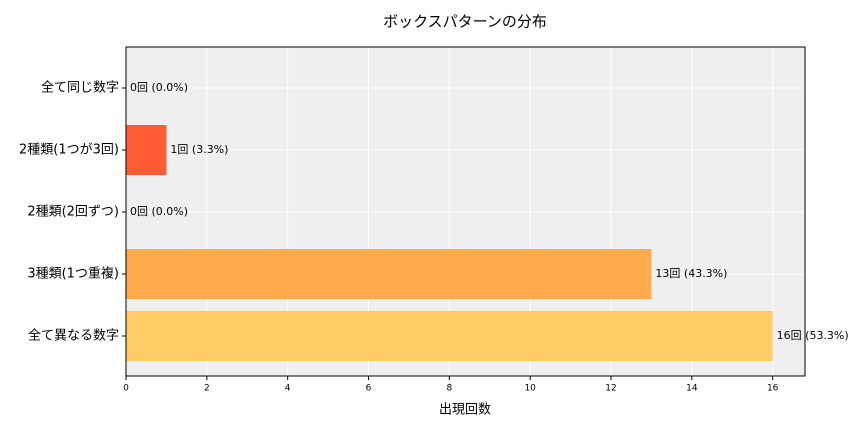 The width and height of the screenshot is (864, 432). Describe the element at coordinates (465, 22) in the screenshot. I see `chart-title: ボックスパターンの分布` at that location.